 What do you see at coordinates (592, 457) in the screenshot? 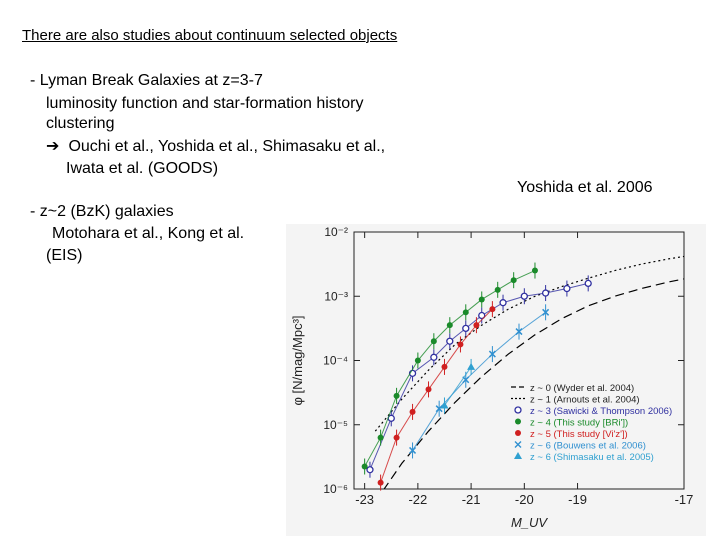
I see `legend-entry: z ~ 6 (Shimasaku et al. 2005)` at bounding box center [592, 457].